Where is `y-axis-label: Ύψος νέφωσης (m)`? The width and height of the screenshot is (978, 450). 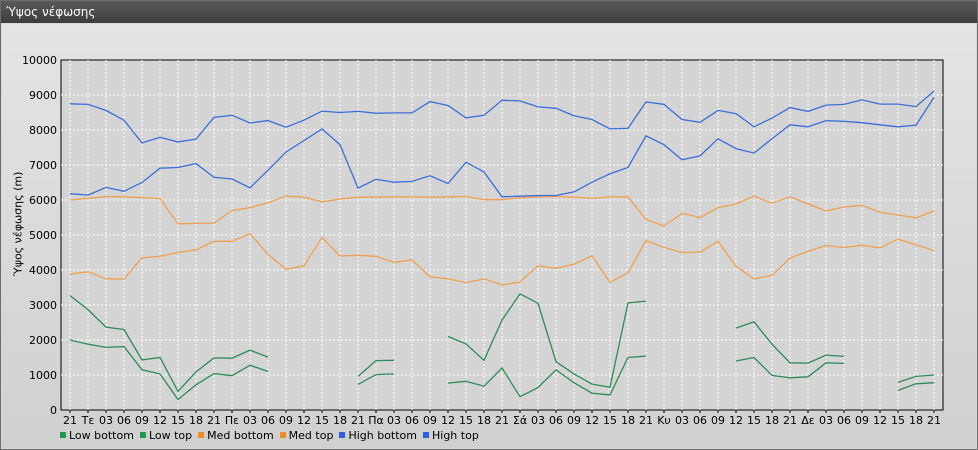 y-axis-label: Ύψος νέφωσης (m) is located at coordinates (18, 224).